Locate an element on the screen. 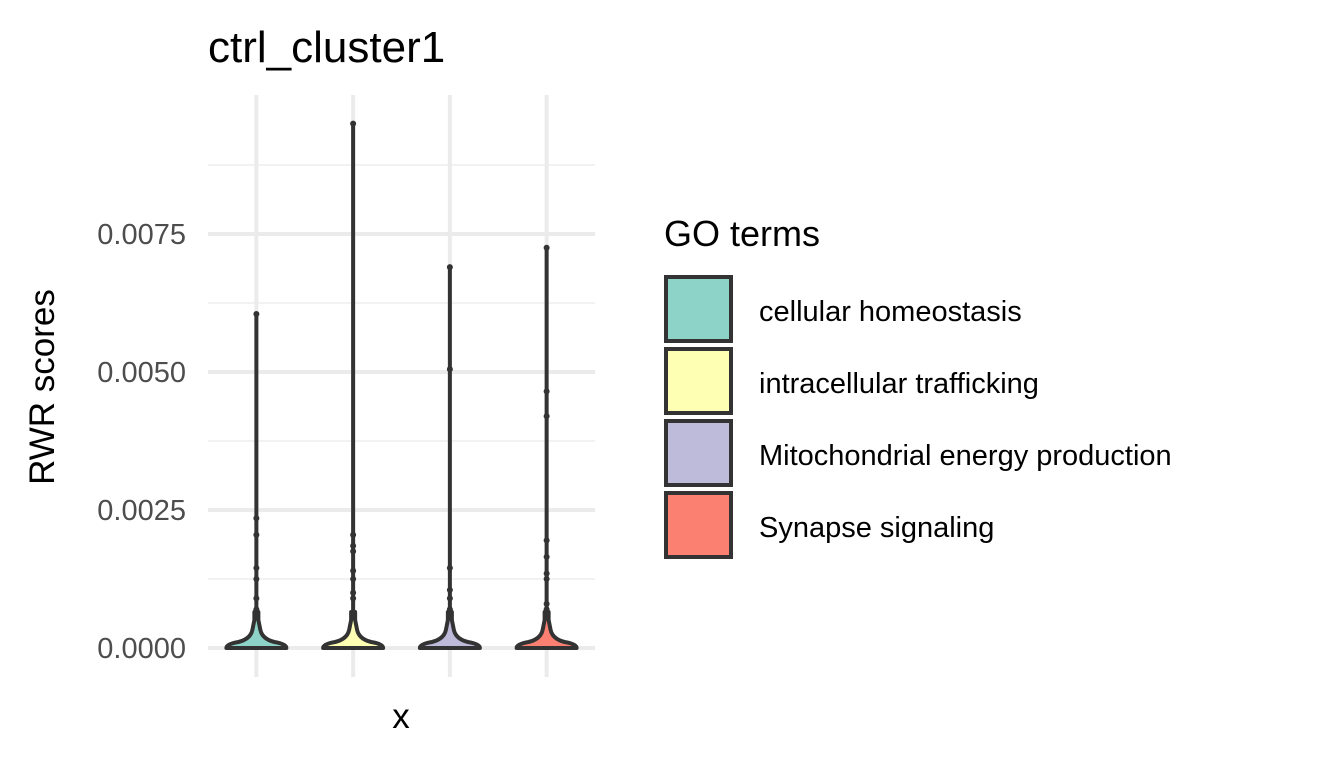 The height and width of the screenshot is (762, 1325). legend-title: GO terms is located at coordinates (742, 233).